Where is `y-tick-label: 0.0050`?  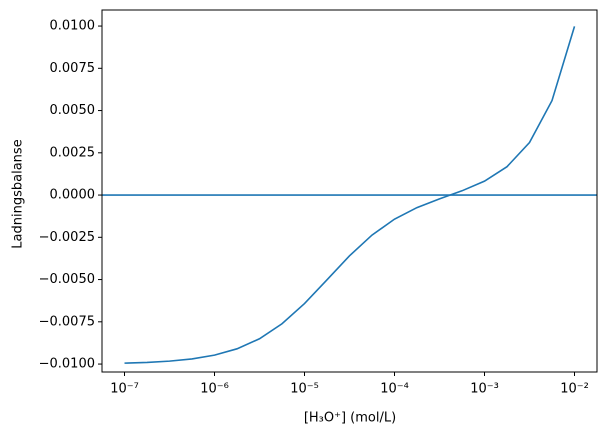 y-tick-label: 0.0050 is located at coordinates (73, 110).